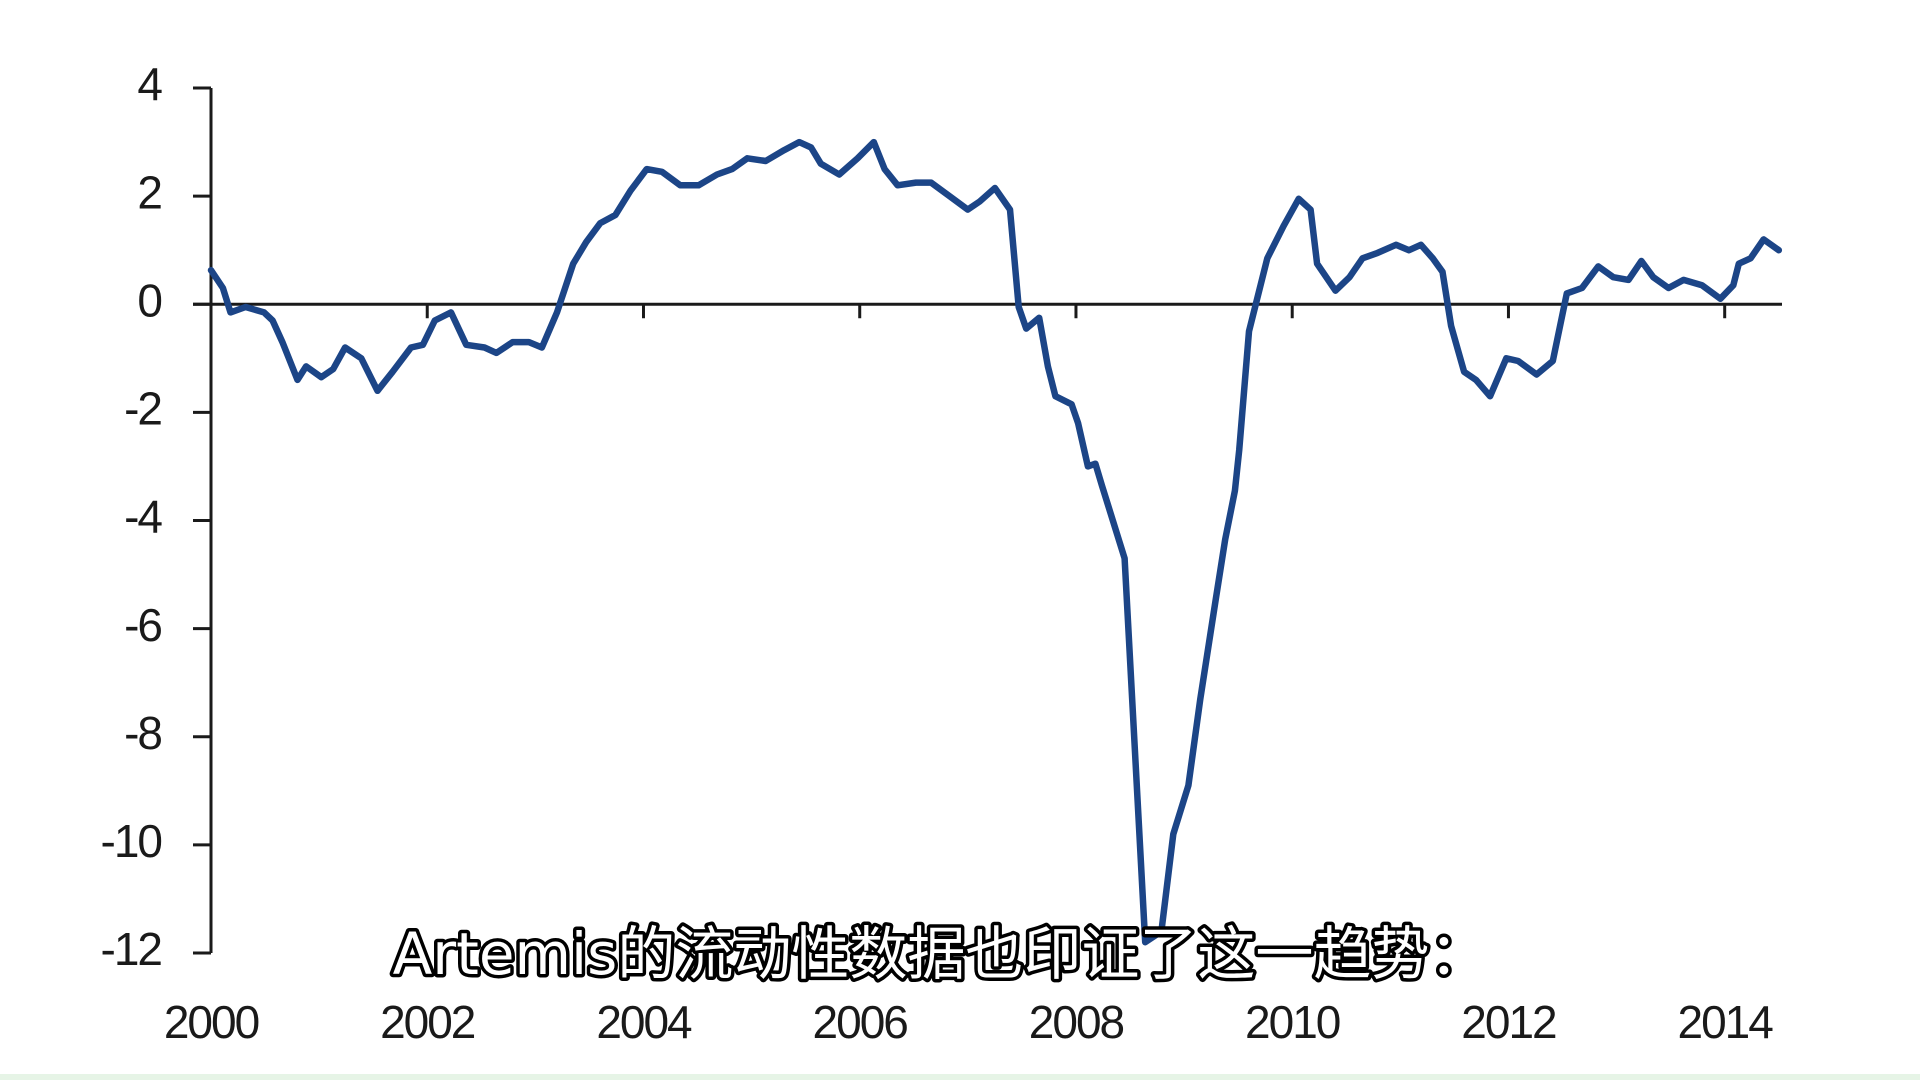 The width and height of the screenshot is (1920, 1080). Describe the element at coordinates (142, 409) in the screenshot. I see `y-tick-label: -2` at that location.